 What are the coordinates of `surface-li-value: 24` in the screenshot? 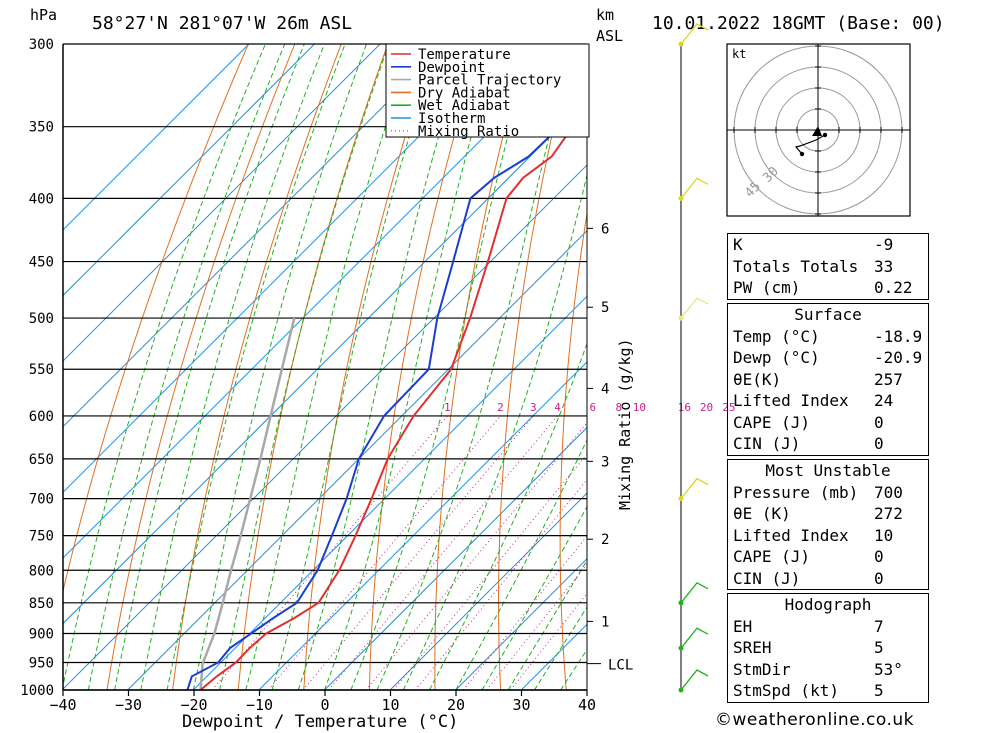 It's located at (884, 400).